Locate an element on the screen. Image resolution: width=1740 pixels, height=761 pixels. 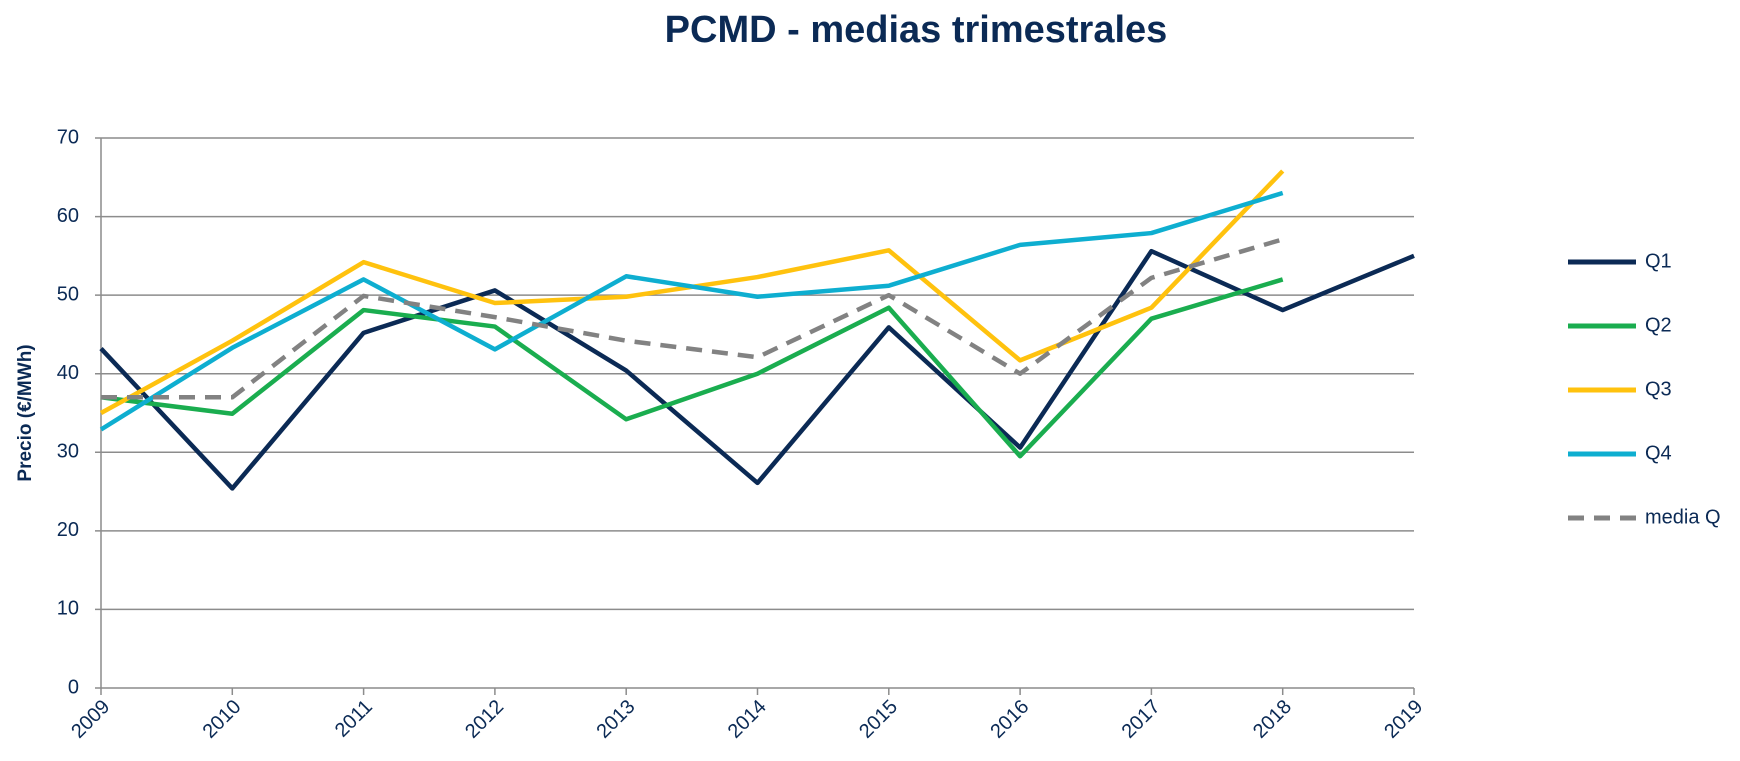
legend-label: Q2 is located at coordinates (1658, 325).